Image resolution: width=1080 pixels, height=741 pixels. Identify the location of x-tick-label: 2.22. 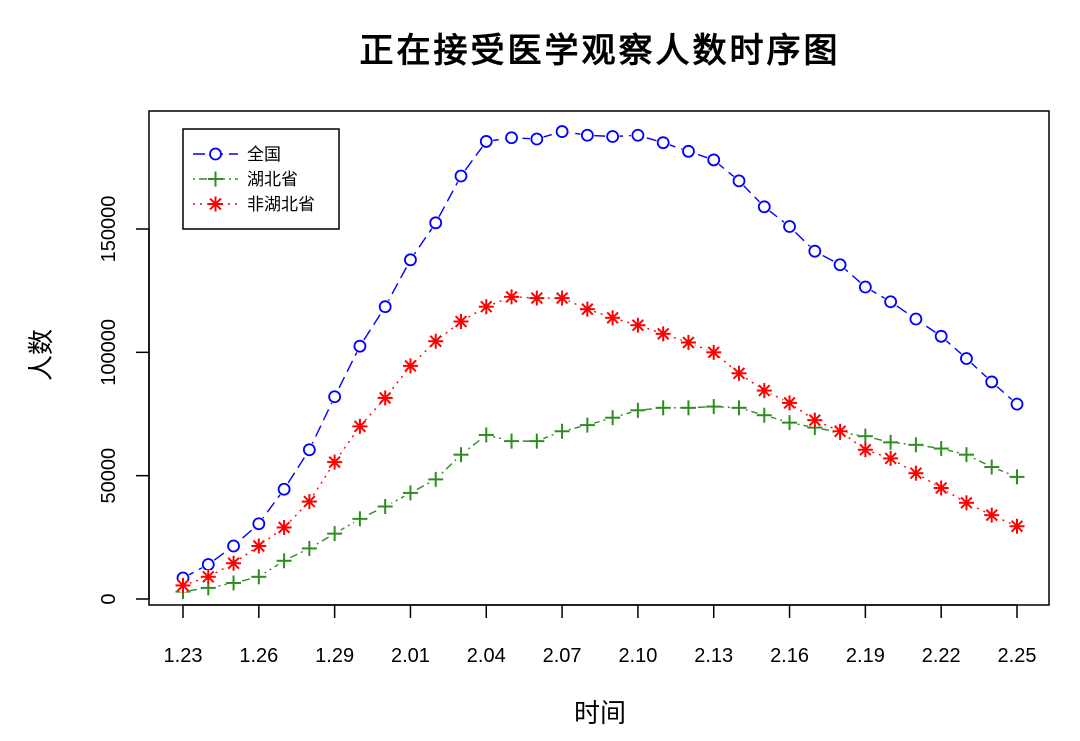
(941, 656).